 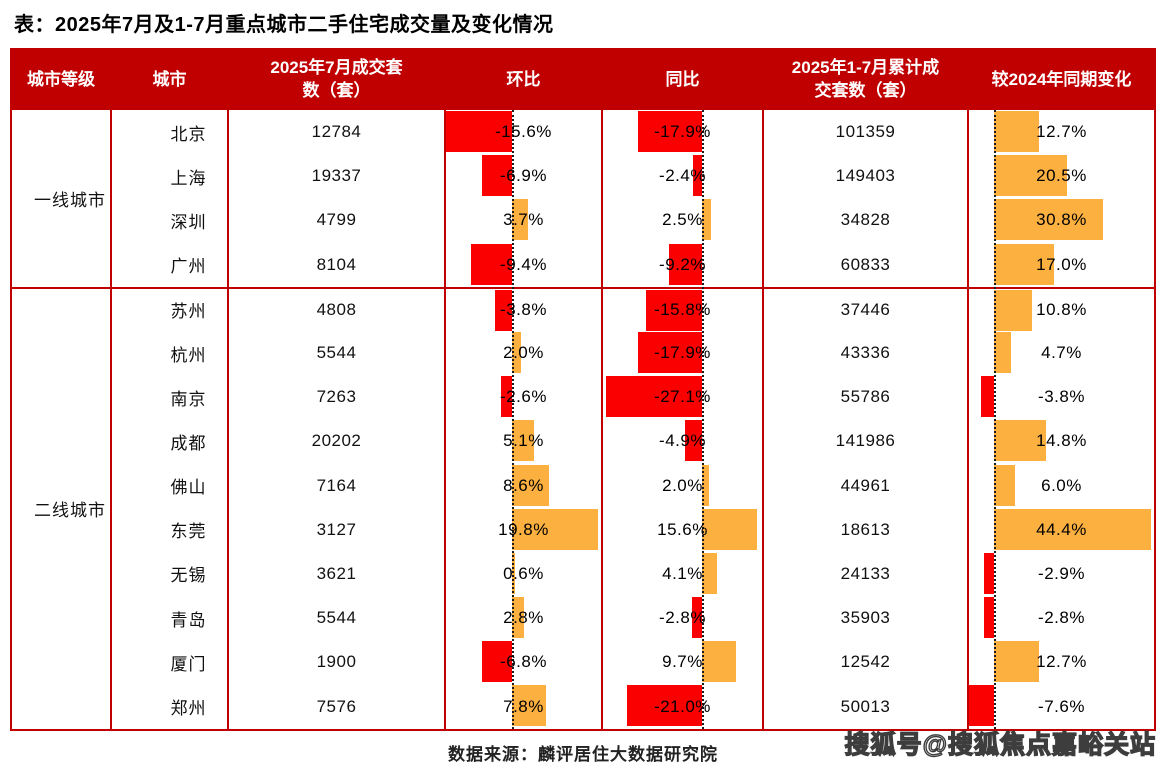 What do you see at coordinates (1061, 441) in the screenshot?
I see `chg-bar-cell: 14.8%` at bounding box center [1061, 441].